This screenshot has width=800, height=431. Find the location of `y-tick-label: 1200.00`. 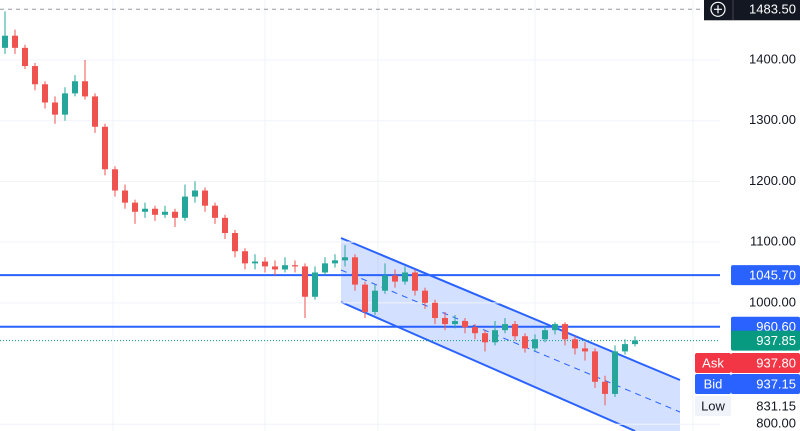

y-tick-label: 1200.00 is located at coordinates (772, 180).